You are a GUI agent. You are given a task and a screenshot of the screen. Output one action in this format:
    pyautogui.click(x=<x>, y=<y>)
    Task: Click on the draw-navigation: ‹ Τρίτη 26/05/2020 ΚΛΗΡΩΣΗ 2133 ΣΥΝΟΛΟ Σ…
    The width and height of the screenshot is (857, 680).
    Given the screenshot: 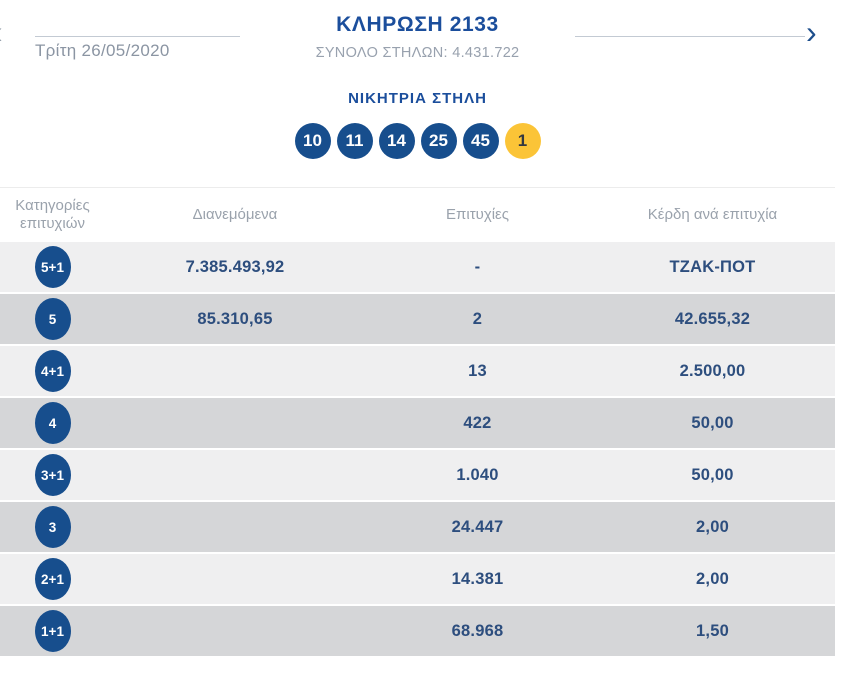 What is the action you would take?
    pyautogui.click(x=428, y=36)
    